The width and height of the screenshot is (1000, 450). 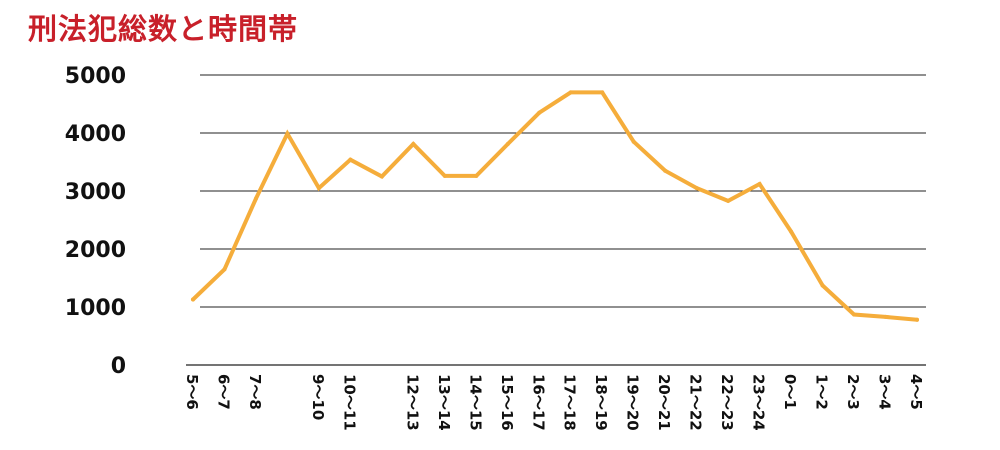 I want to click on y-tick-label: 2000, so click(x=95, y=250).